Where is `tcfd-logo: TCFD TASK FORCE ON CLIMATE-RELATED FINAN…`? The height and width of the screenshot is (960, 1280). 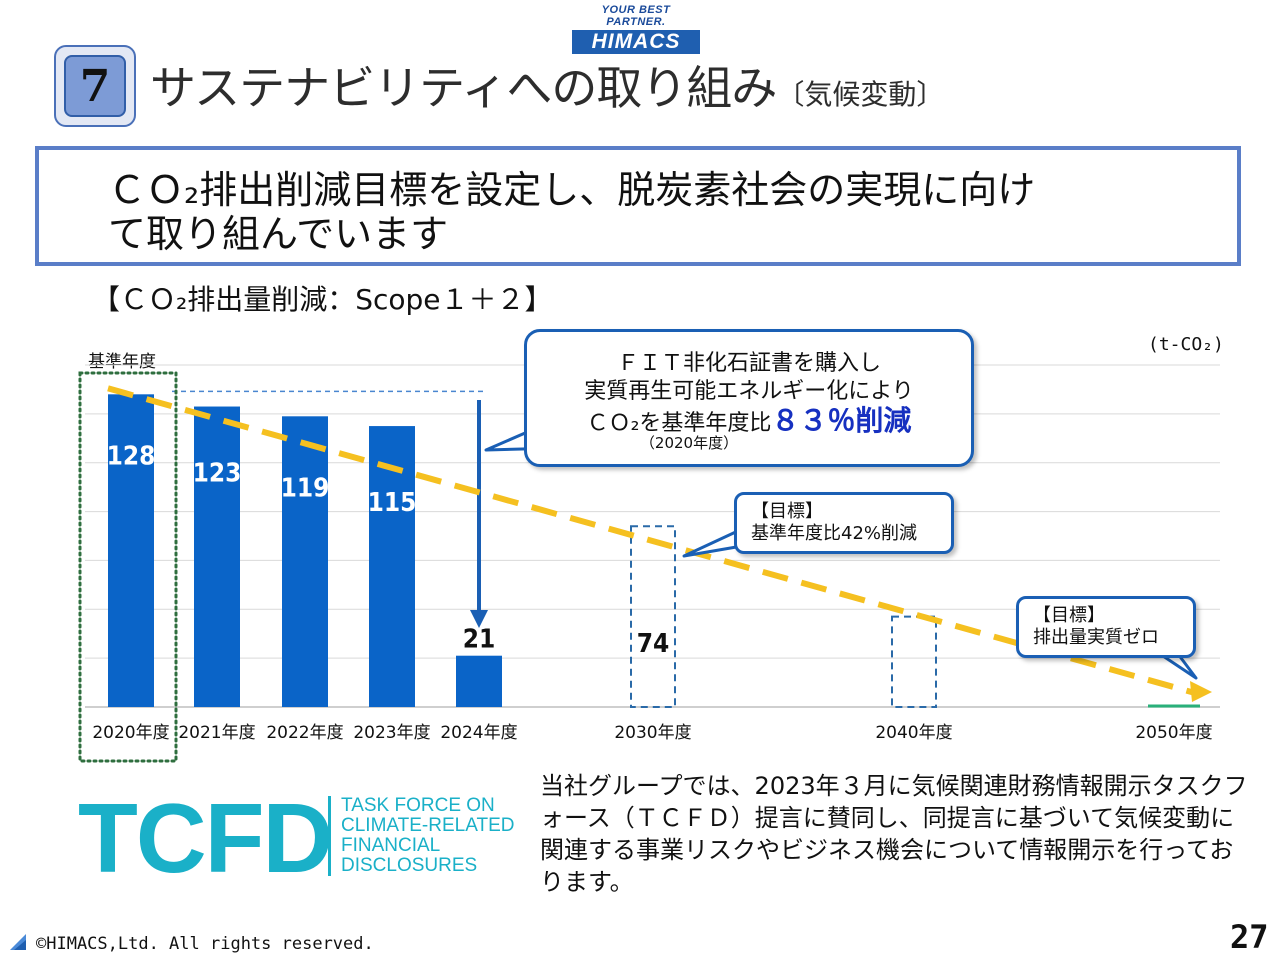 tcfd-logo: TCFD TASK FORCE ON CLIMATE-RELATED FINAN… is located at coordinates (298, 838).